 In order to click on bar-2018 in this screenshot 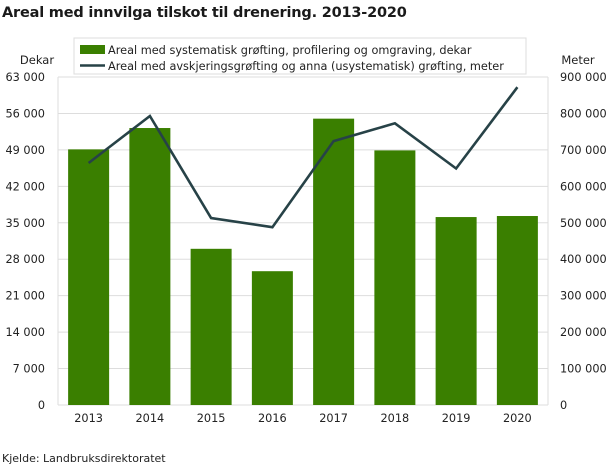, I will do `click(395, 277)`.